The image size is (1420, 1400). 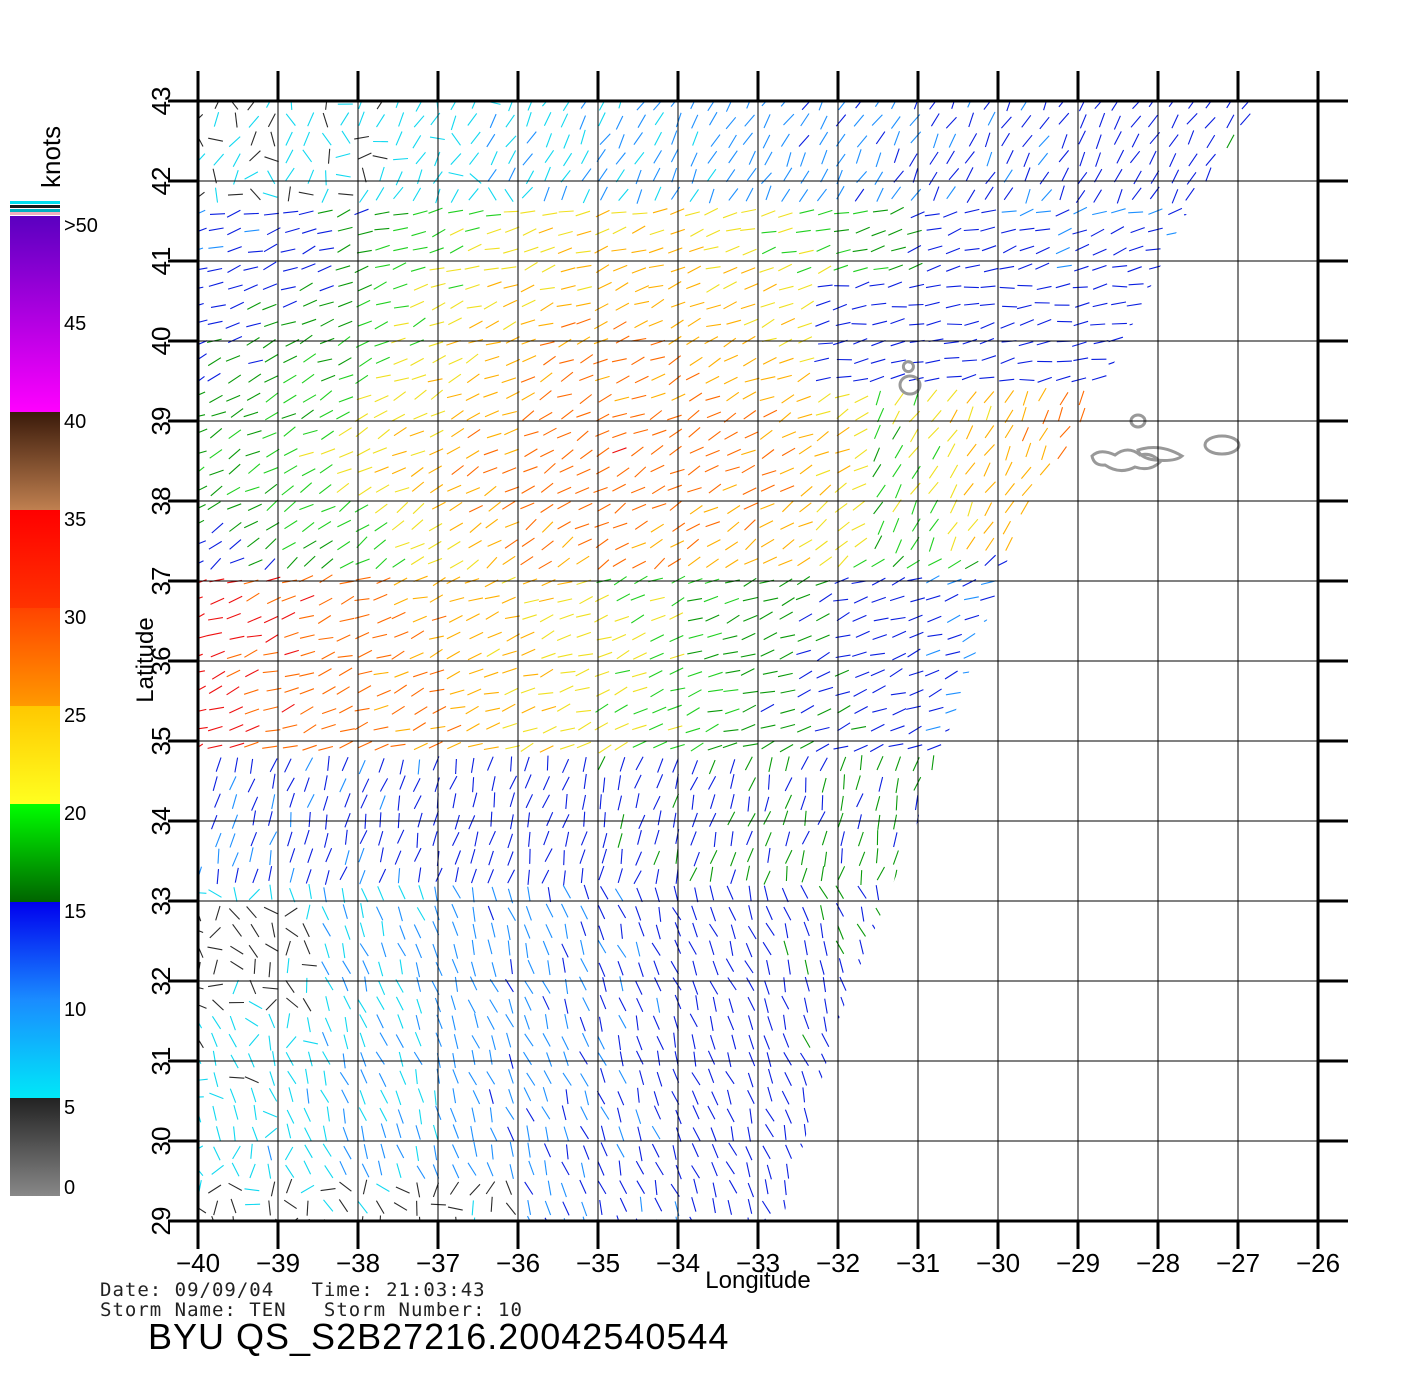 What do you see at coordinates (75, 520) in the screenshot?
I see `colorbar-tick-label: 35` at bounding box center [75, 520].